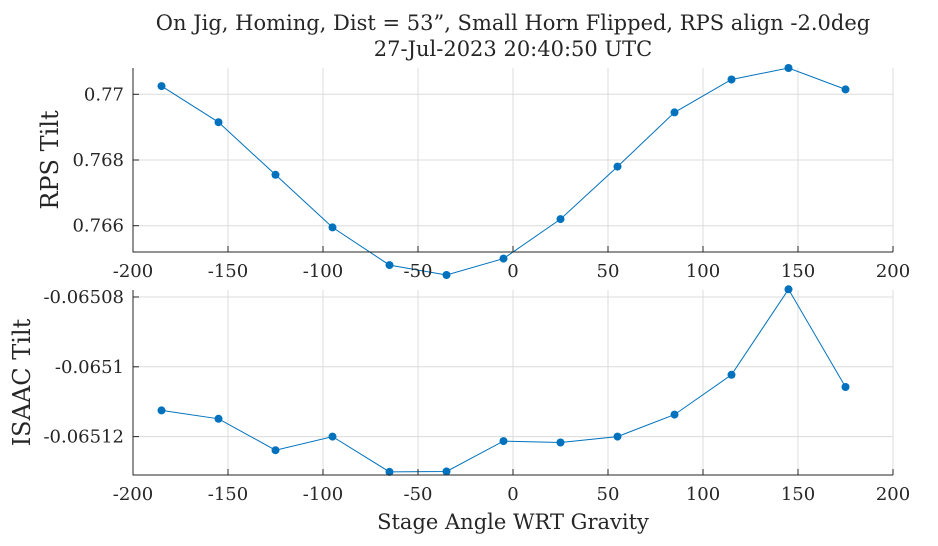 This screenshot has width=938, height=546. What do you see at coordinates (798, 494) in the screenshot?
I see `isaac-tilt-xtick-label: 150` at bounding box center [798, 494].